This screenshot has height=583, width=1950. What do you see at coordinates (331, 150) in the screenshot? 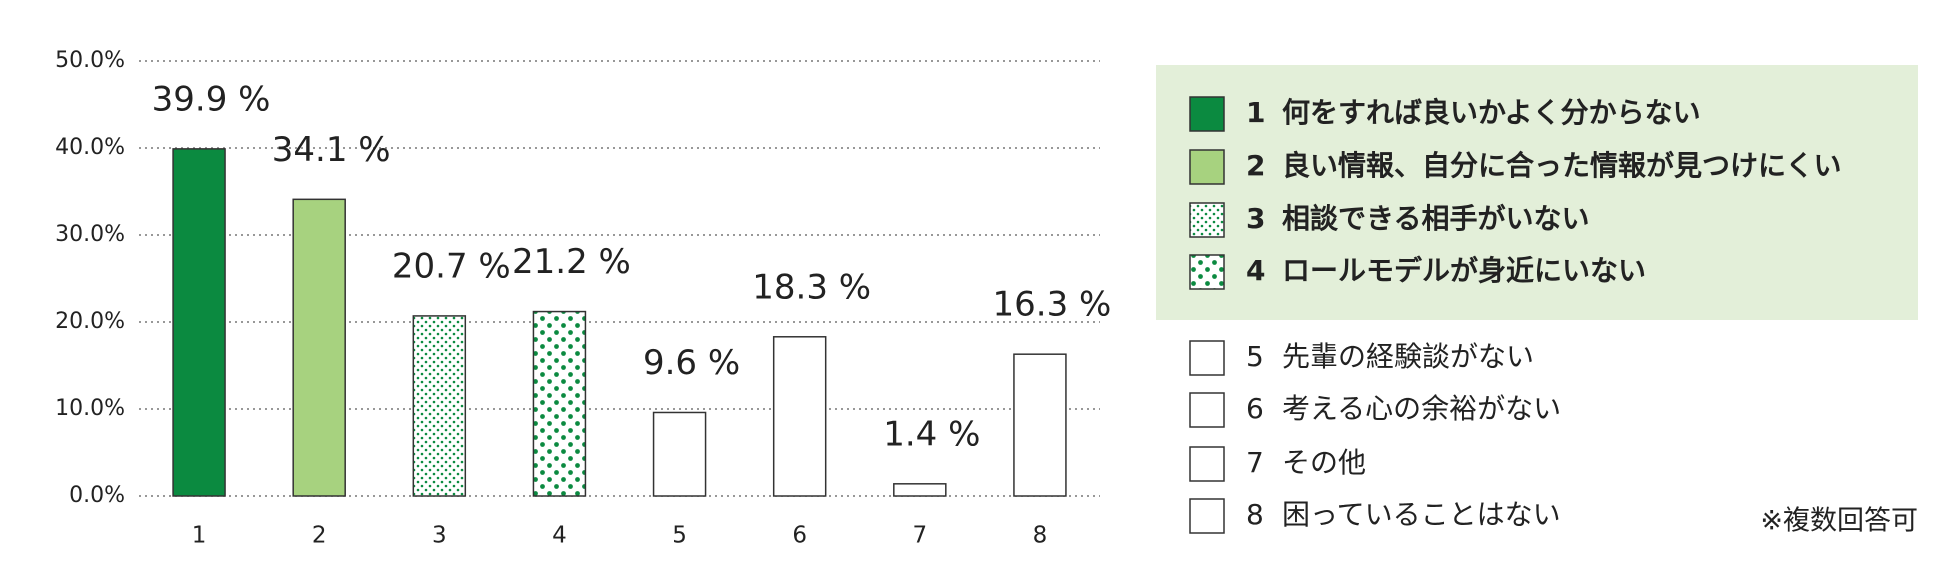
I see `value-label: 34.1 %` at bounding box center [331, 150].